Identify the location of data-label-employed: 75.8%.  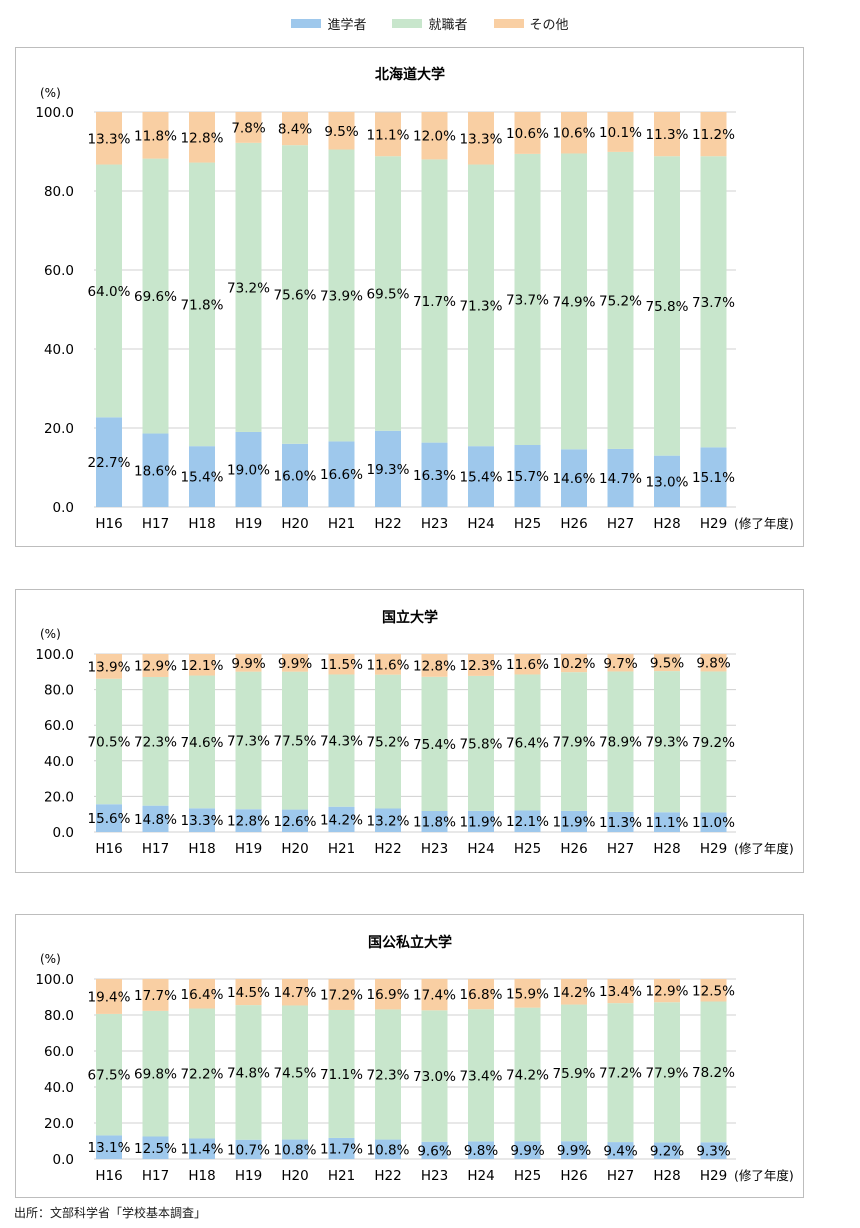
(667, 307).